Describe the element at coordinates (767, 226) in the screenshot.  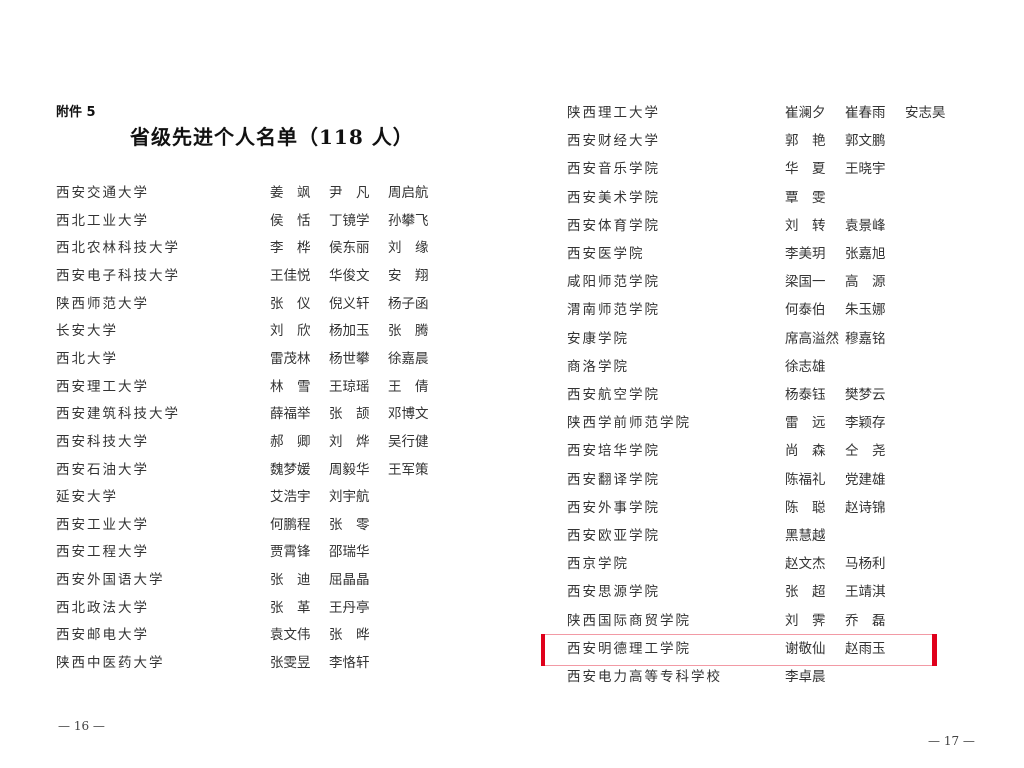
I see `list-row: 西安体育学院 刘 转 袁景峰` at that location.